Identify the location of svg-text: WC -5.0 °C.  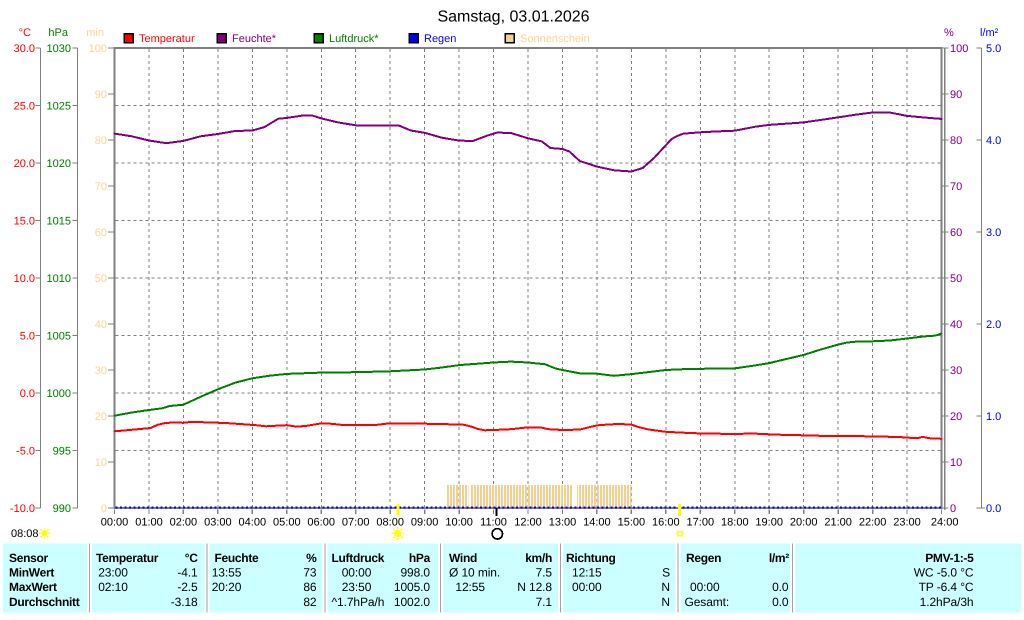
(944, 573).